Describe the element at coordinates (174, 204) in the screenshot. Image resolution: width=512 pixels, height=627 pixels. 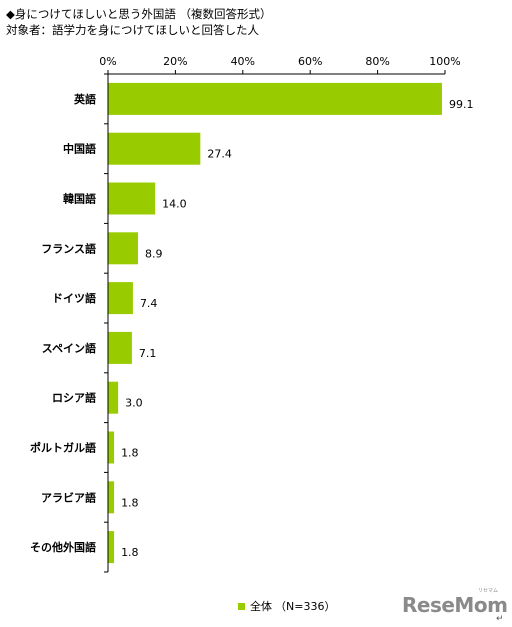
I see `value-label: 14.0` at that location.